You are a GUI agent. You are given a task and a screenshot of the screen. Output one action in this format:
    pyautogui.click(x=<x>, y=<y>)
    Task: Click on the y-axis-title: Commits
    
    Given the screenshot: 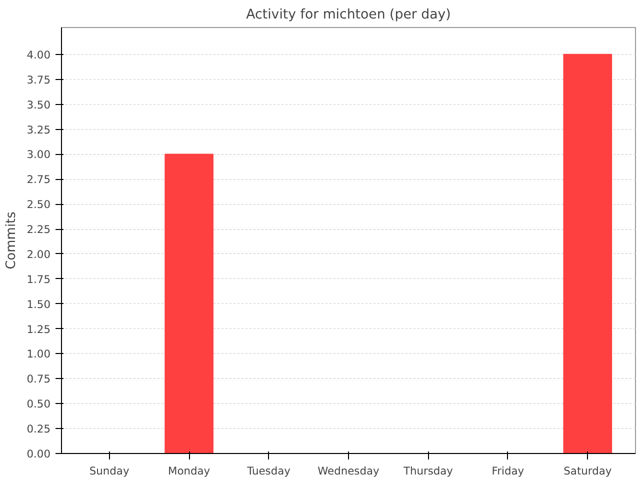 What is the action you would take?
    pyautogui.click(x=11, y=240)
    